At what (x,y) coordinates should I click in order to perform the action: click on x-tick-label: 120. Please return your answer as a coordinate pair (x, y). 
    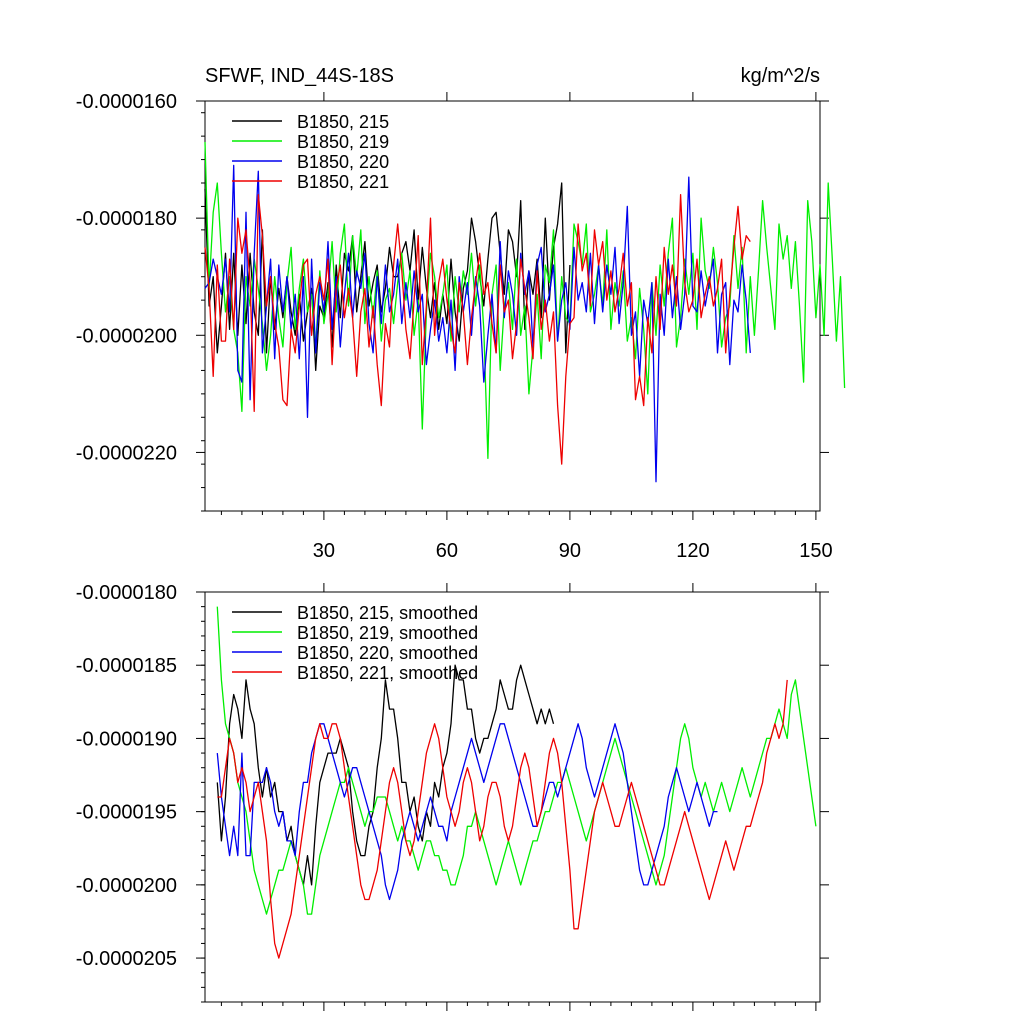
    Looking at the image, I should click on (692, 551).